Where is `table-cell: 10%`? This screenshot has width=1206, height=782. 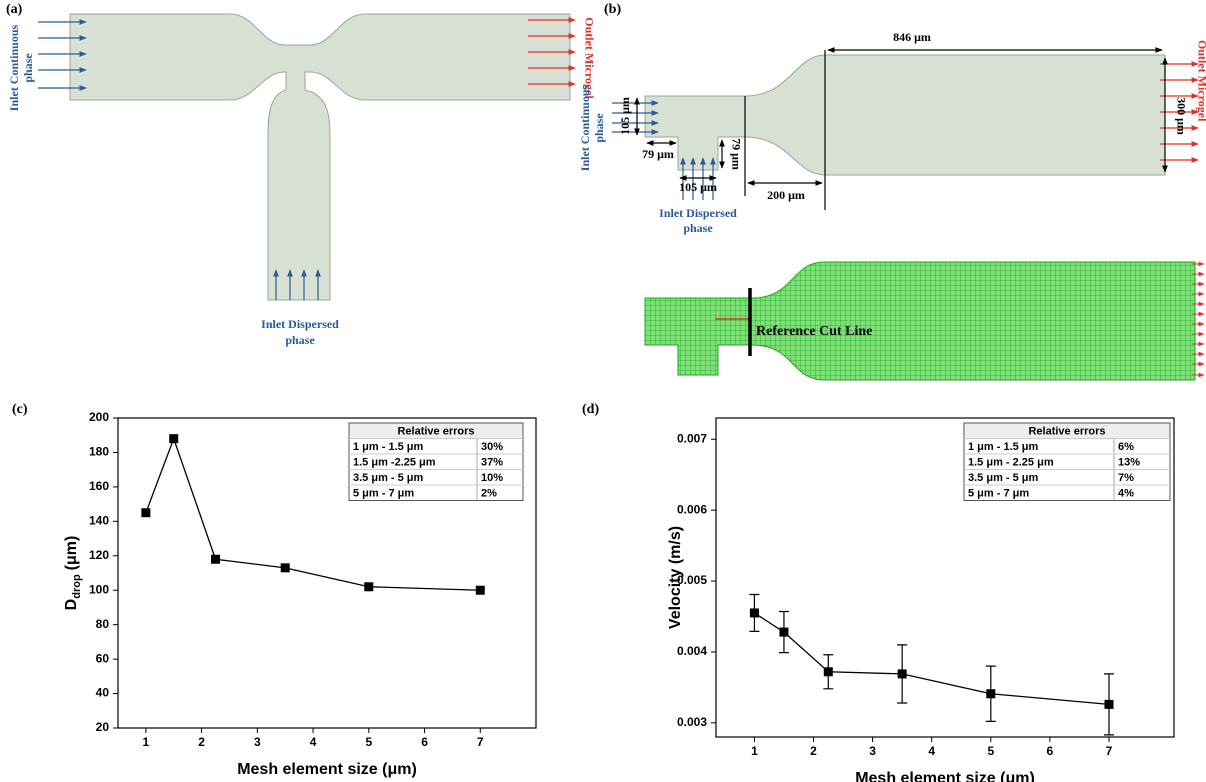
table-cell: 10% is located at coordinates (492, 478).